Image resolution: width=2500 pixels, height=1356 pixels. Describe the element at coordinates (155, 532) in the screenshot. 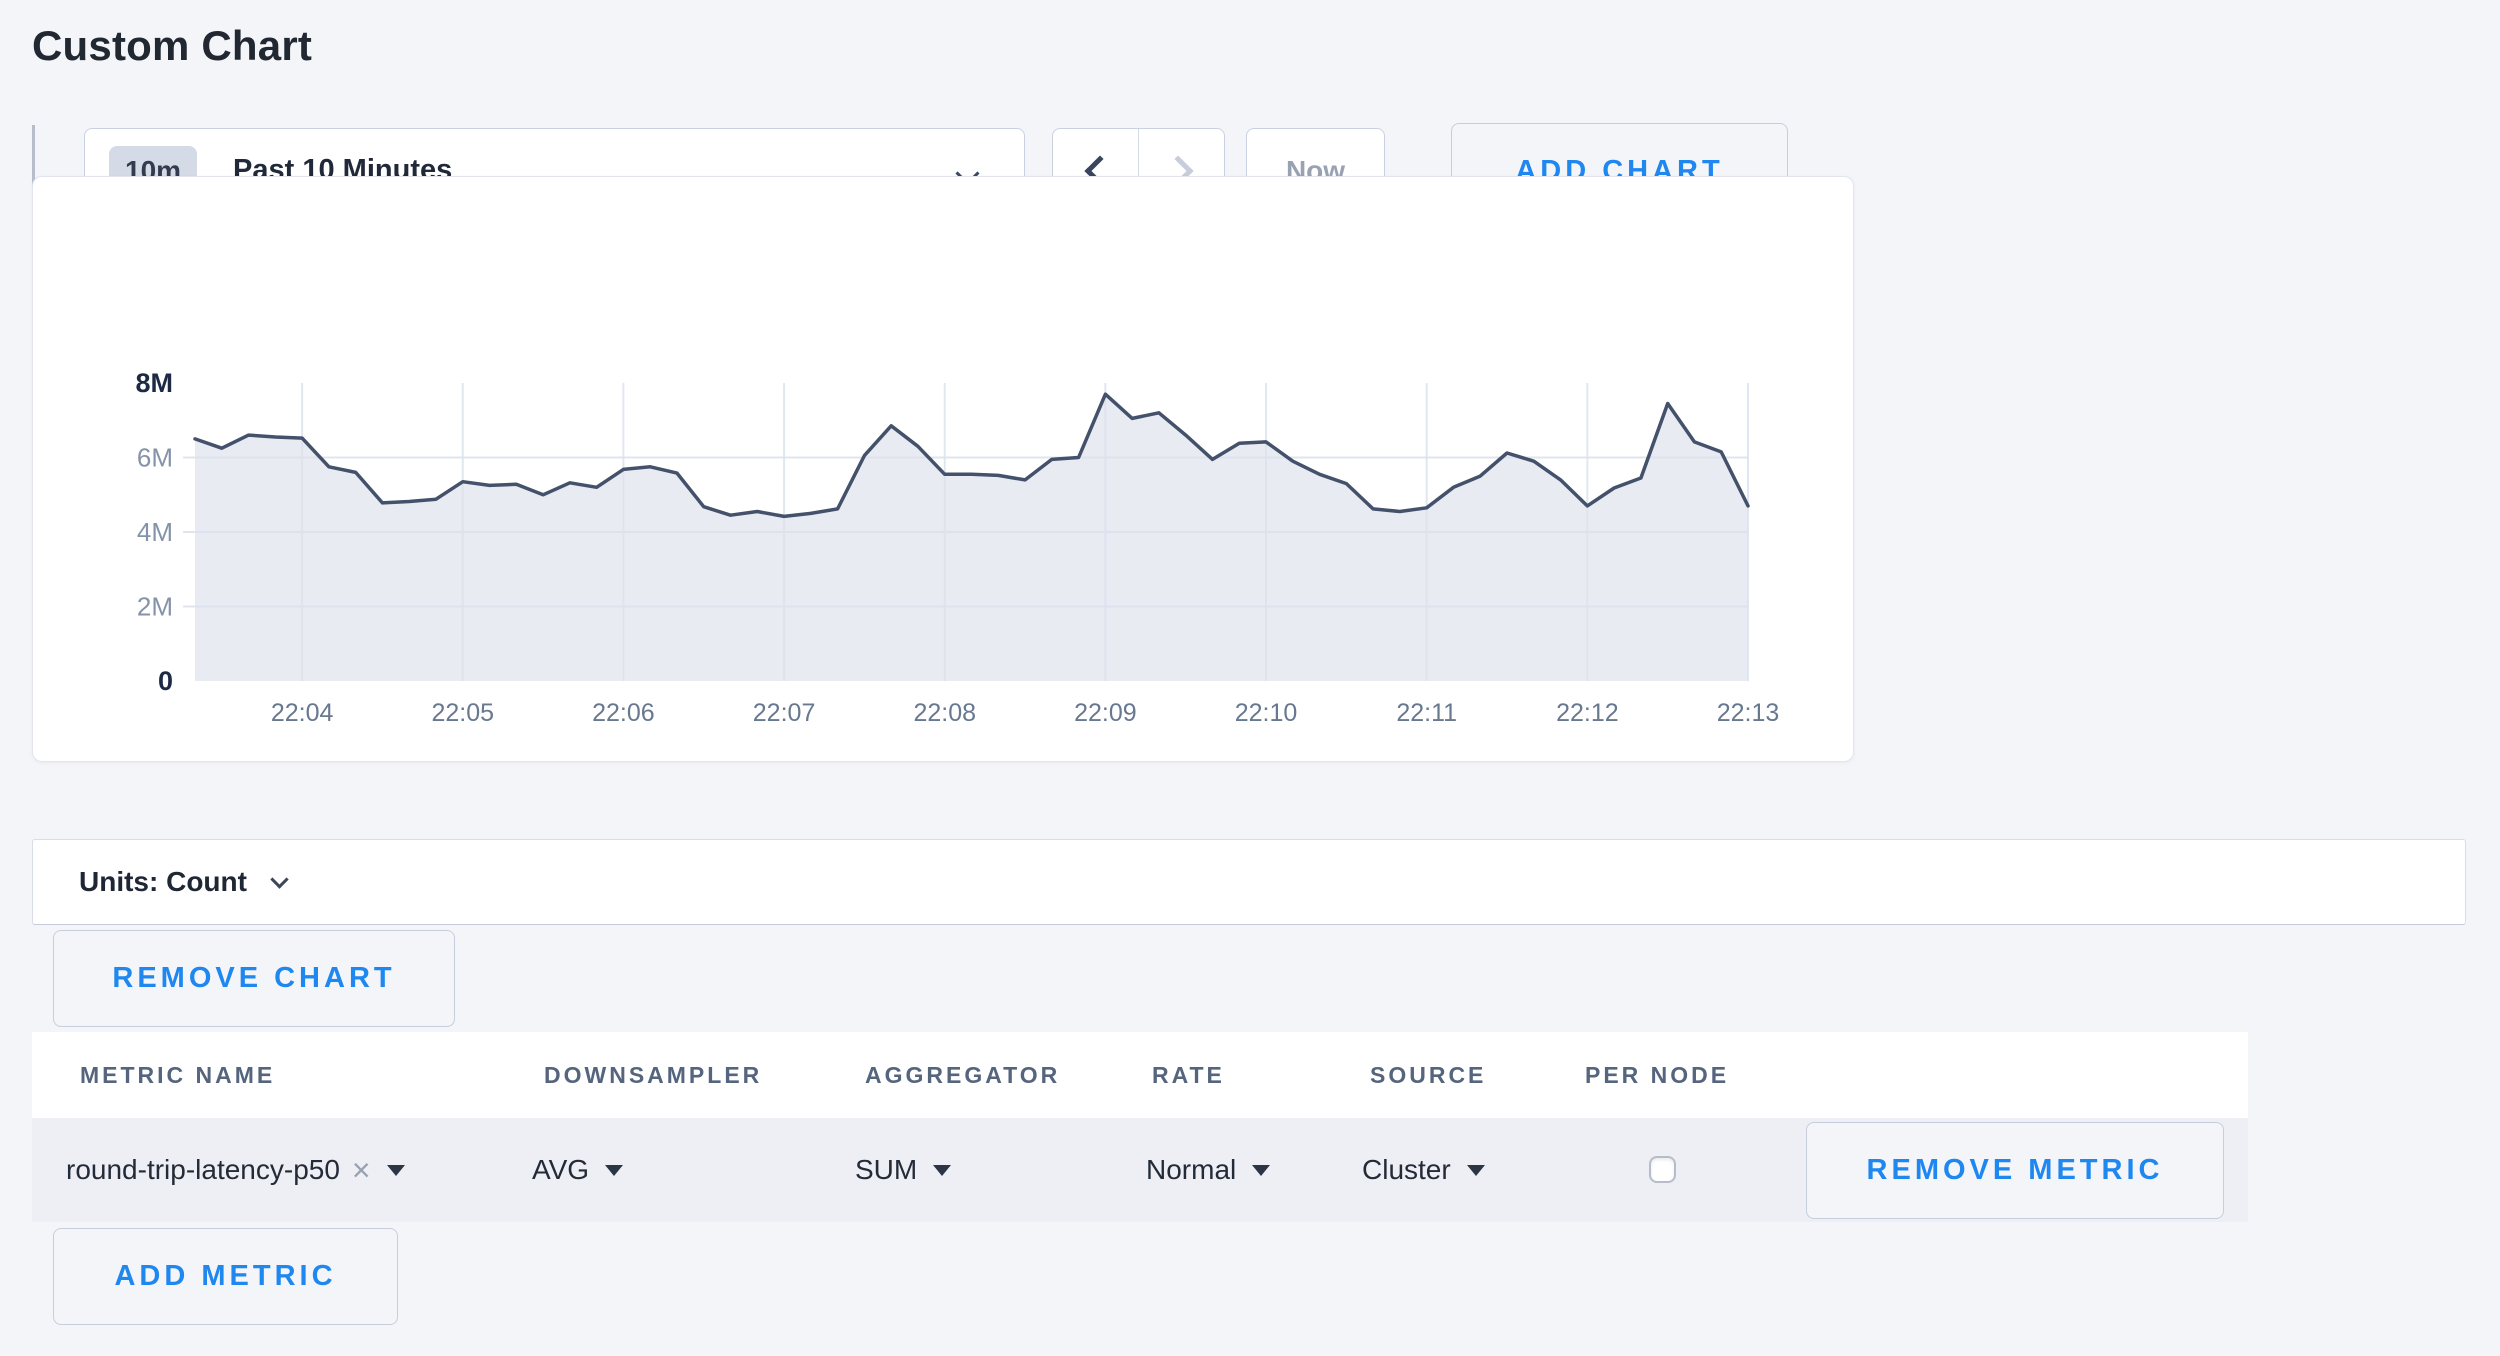

I see `svg-text: 4M` at that location.